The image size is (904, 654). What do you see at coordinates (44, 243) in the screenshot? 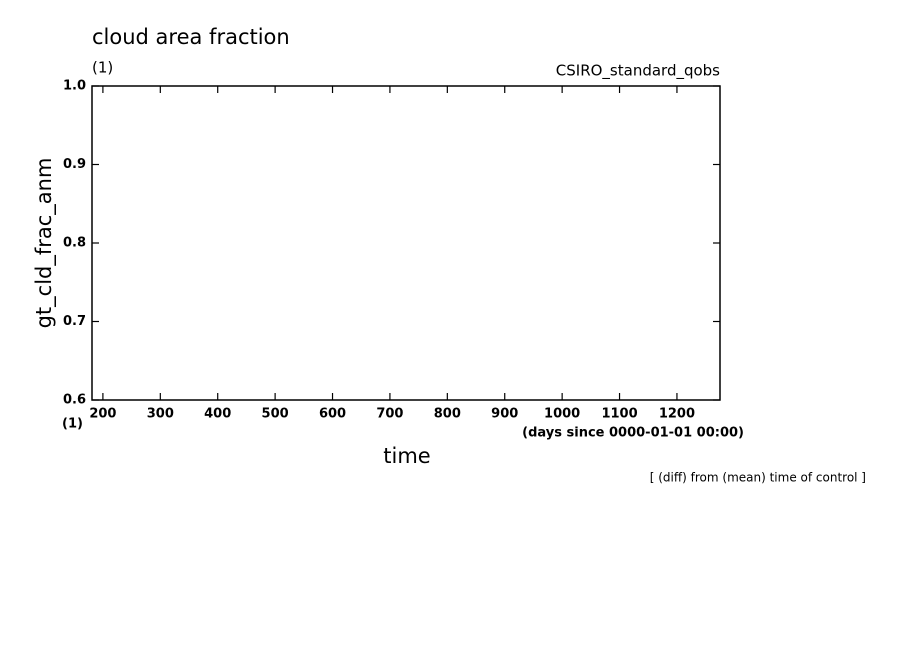
I see `y-axis-label: gt_cld_frac_anm` at bounding box center [44, 243].